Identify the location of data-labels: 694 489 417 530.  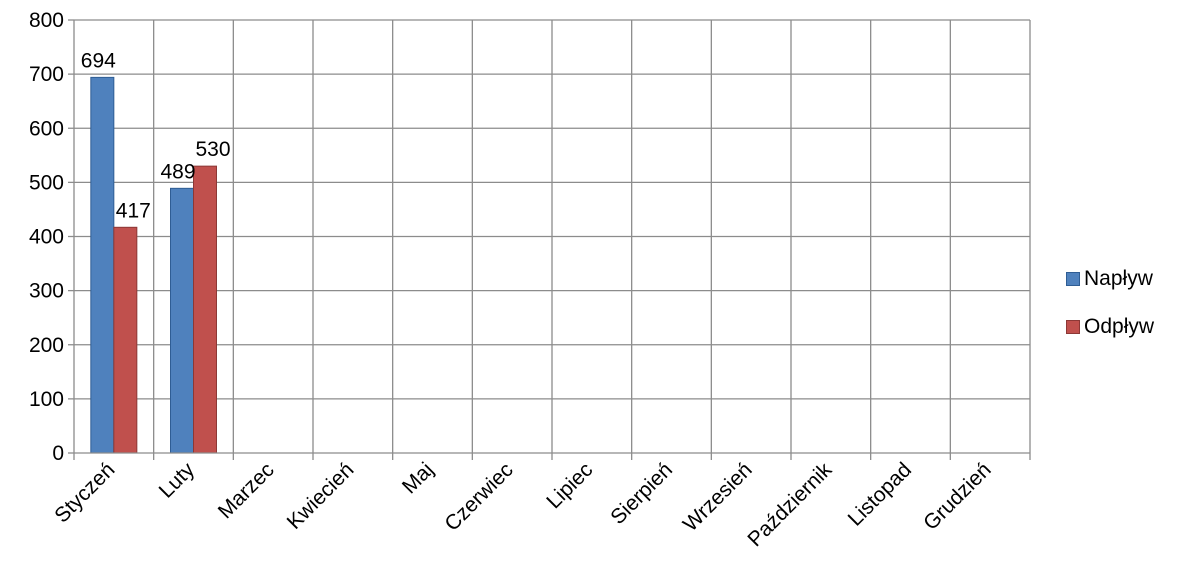
(156, 135).